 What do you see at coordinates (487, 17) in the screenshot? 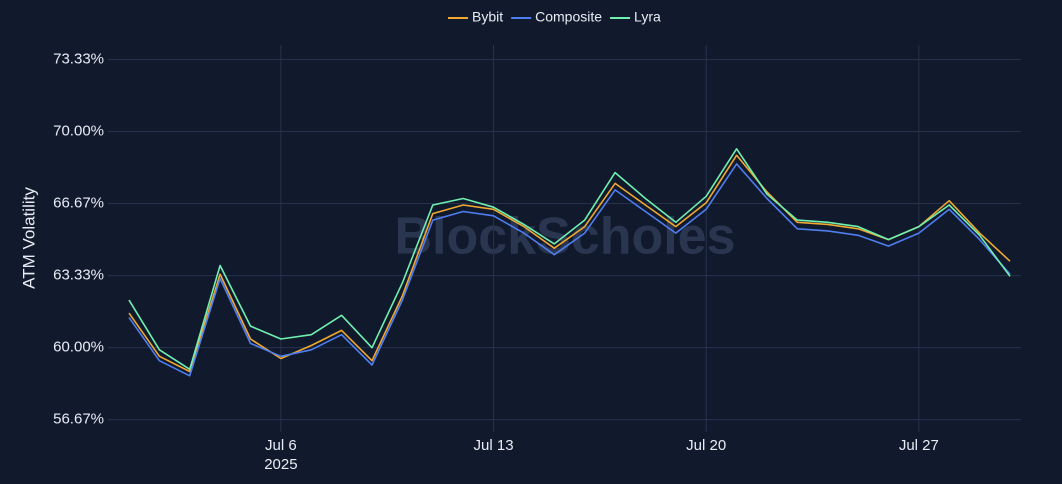
I see `legend-label: Bybit` at bounding box center [487, 17].